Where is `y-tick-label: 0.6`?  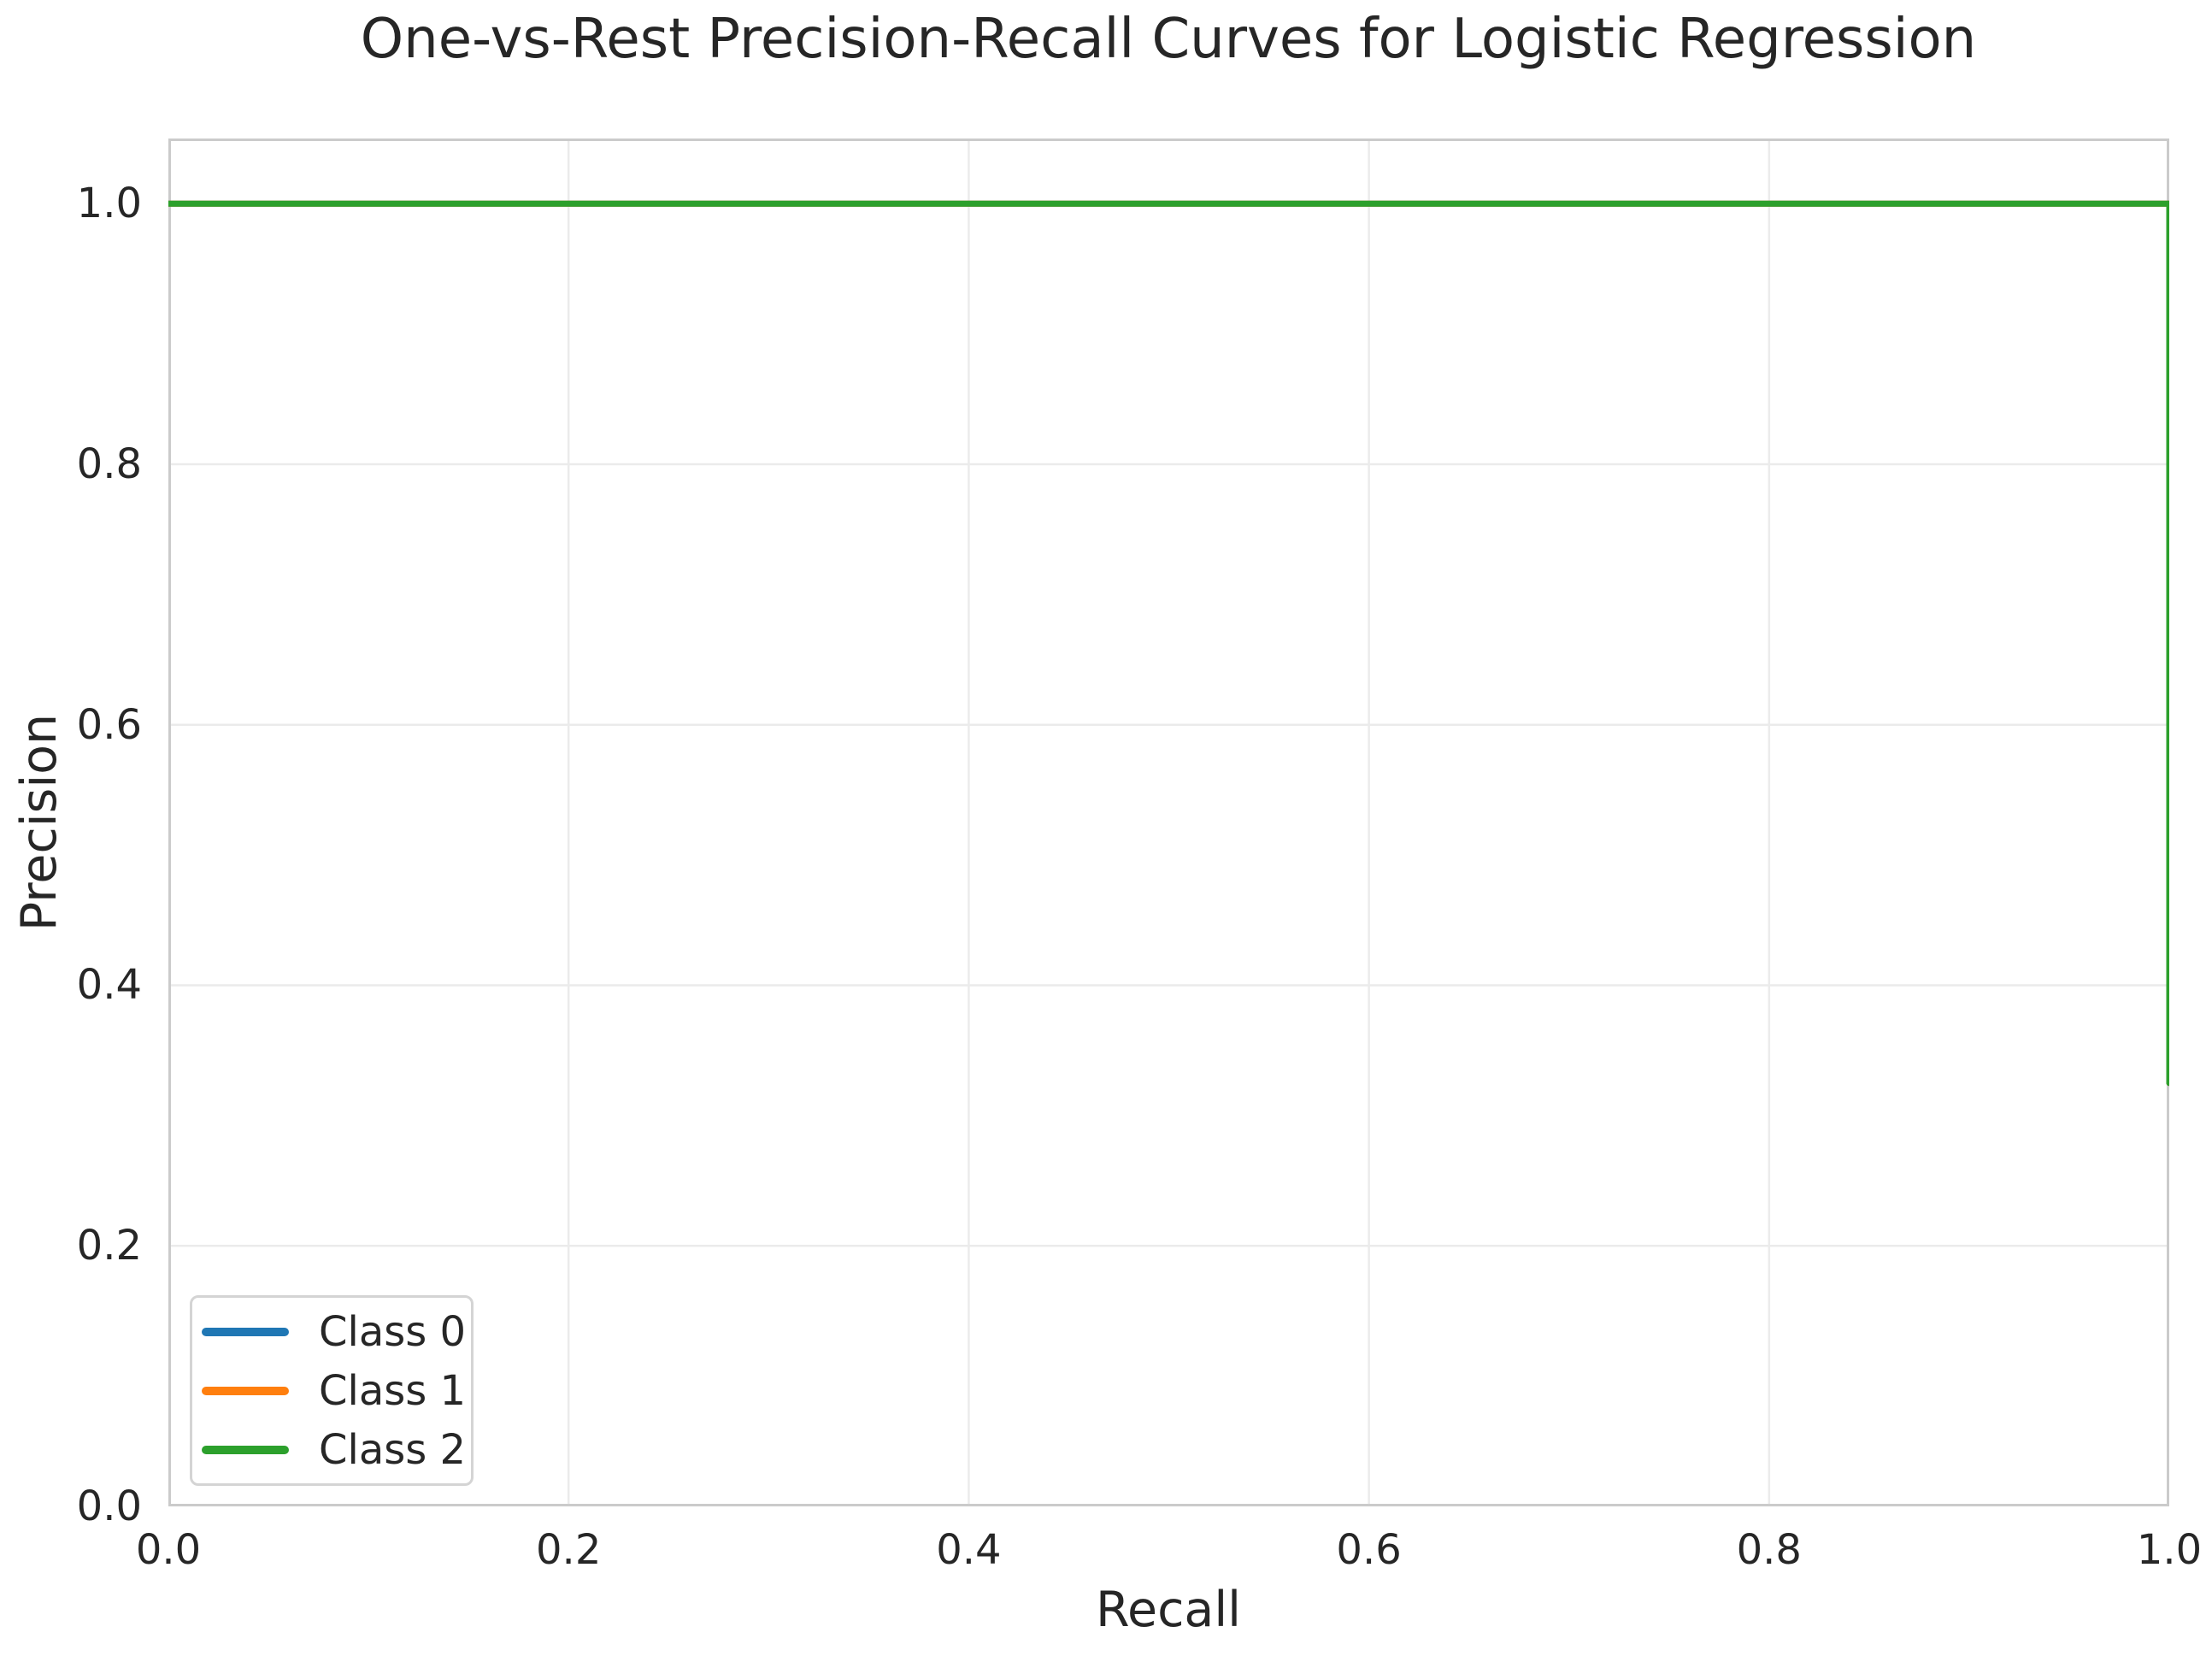 y-tick-label: 0.6 is located at coordinates (109, 724).